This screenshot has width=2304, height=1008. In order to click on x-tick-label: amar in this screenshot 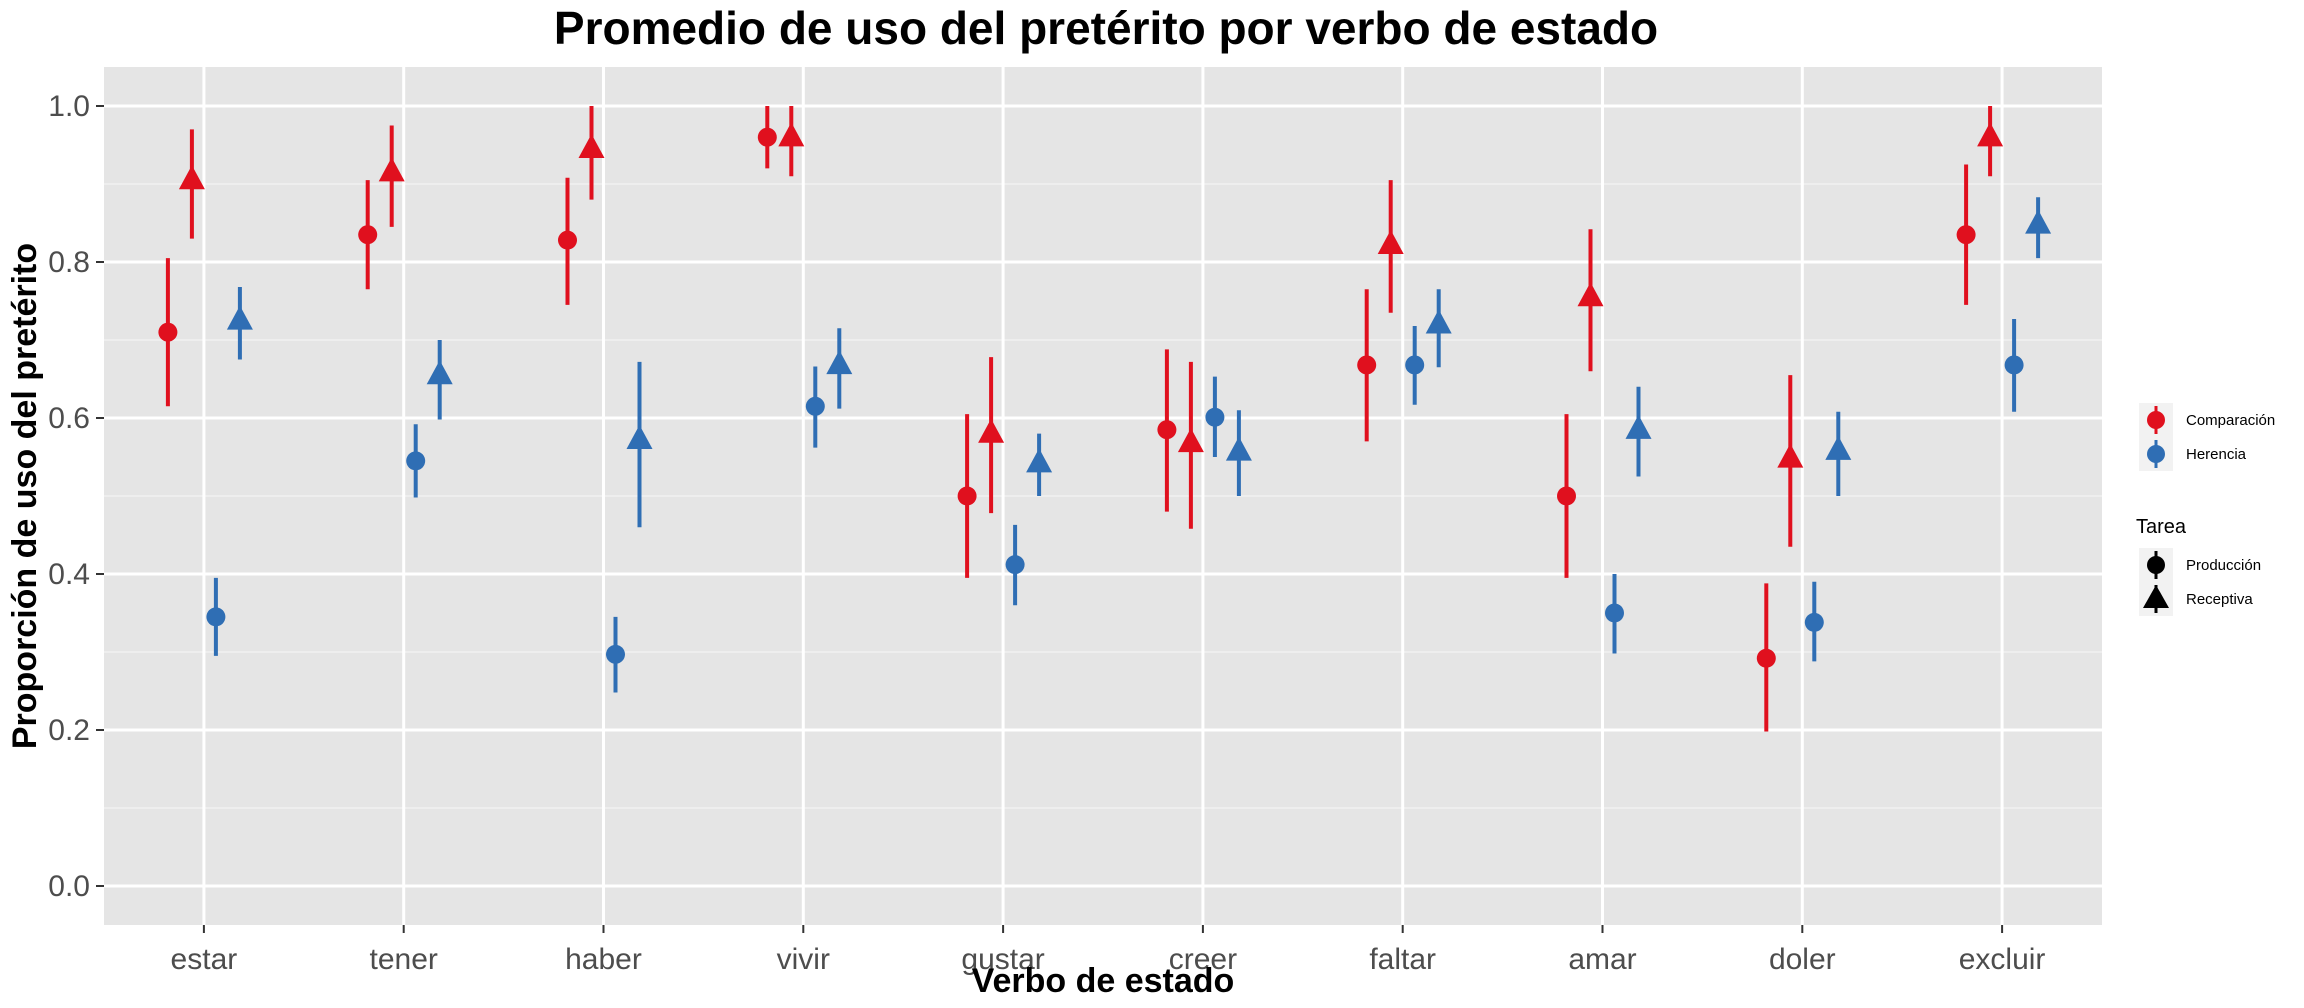, I will do `click(1602, 959)`.